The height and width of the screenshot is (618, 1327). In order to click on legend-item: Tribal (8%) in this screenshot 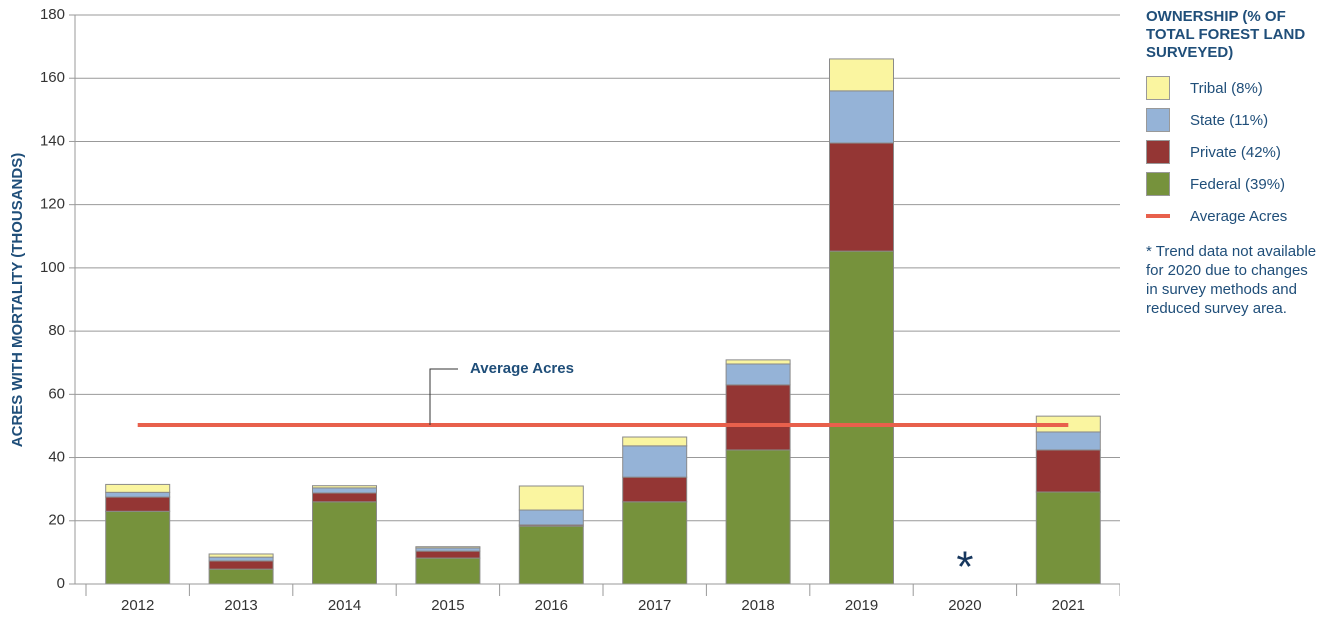, I will do `click(1233, 88)`.